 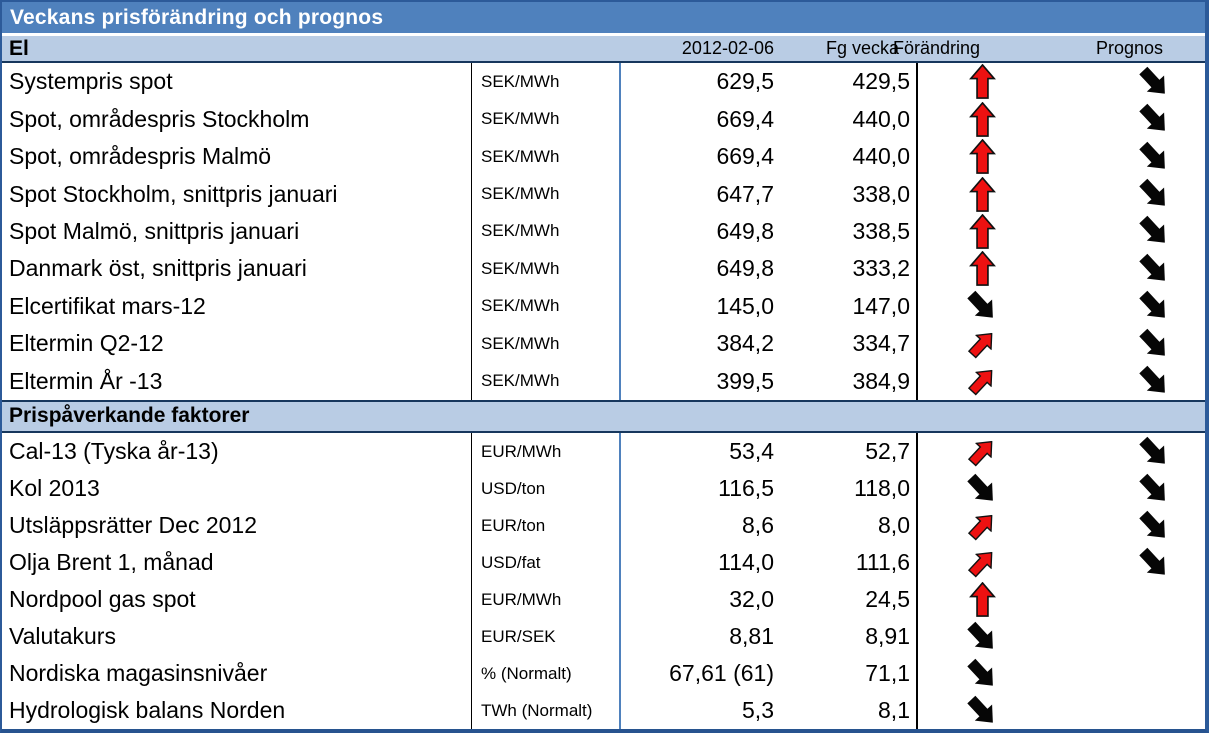 What do you see at coordinates (603, 17) in the screenshot?
I see `page-title: Veckans prisförändring och prognos` at bounding box center [603, 17].